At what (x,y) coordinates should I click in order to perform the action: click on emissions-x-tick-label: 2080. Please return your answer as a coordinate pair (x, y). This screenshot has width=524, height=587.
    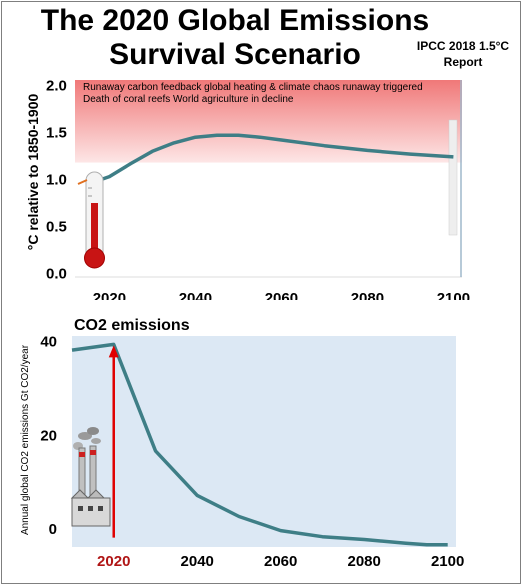
    Looking at the image, I should click on (363, 561).